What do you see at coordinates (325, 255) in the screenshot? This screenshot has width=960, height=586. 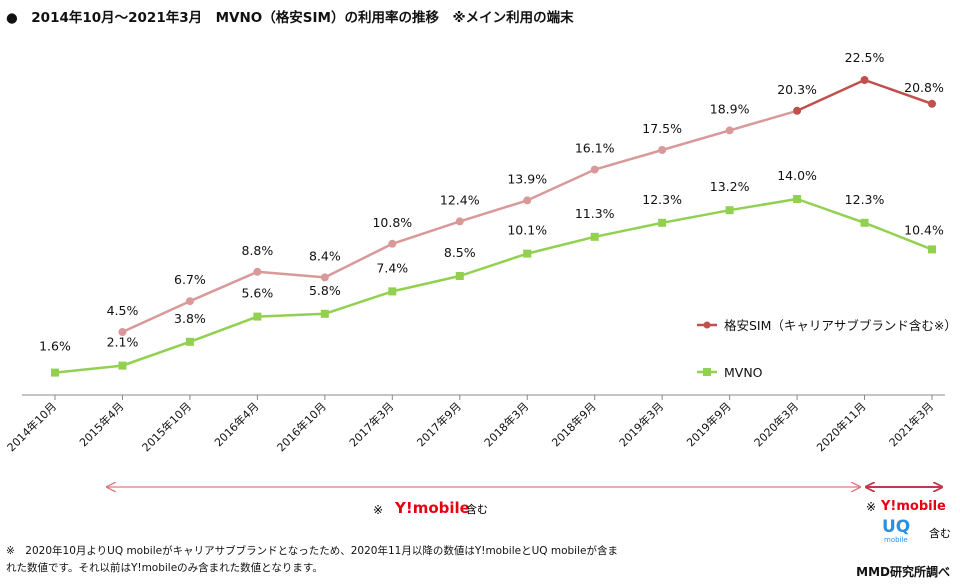 I see `sim-data-label: 8.4%` at bounding box center [325, 255].